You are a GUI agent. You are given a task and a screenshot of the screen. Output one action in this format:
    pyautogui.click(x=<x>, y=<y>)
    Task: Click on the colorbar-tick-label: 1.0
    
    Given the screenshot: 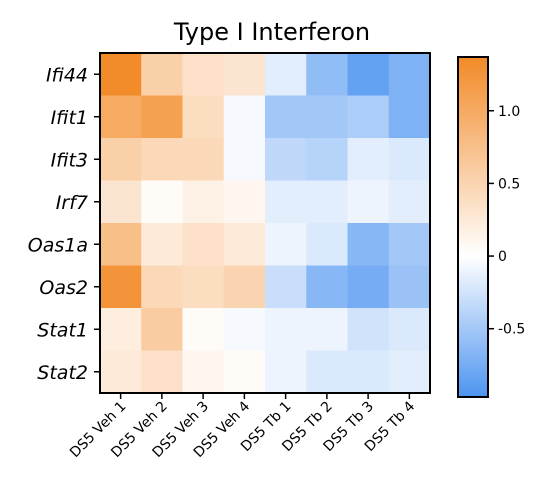 What is the action you would take?
    pyautogui.click(x=509, y=112)
    